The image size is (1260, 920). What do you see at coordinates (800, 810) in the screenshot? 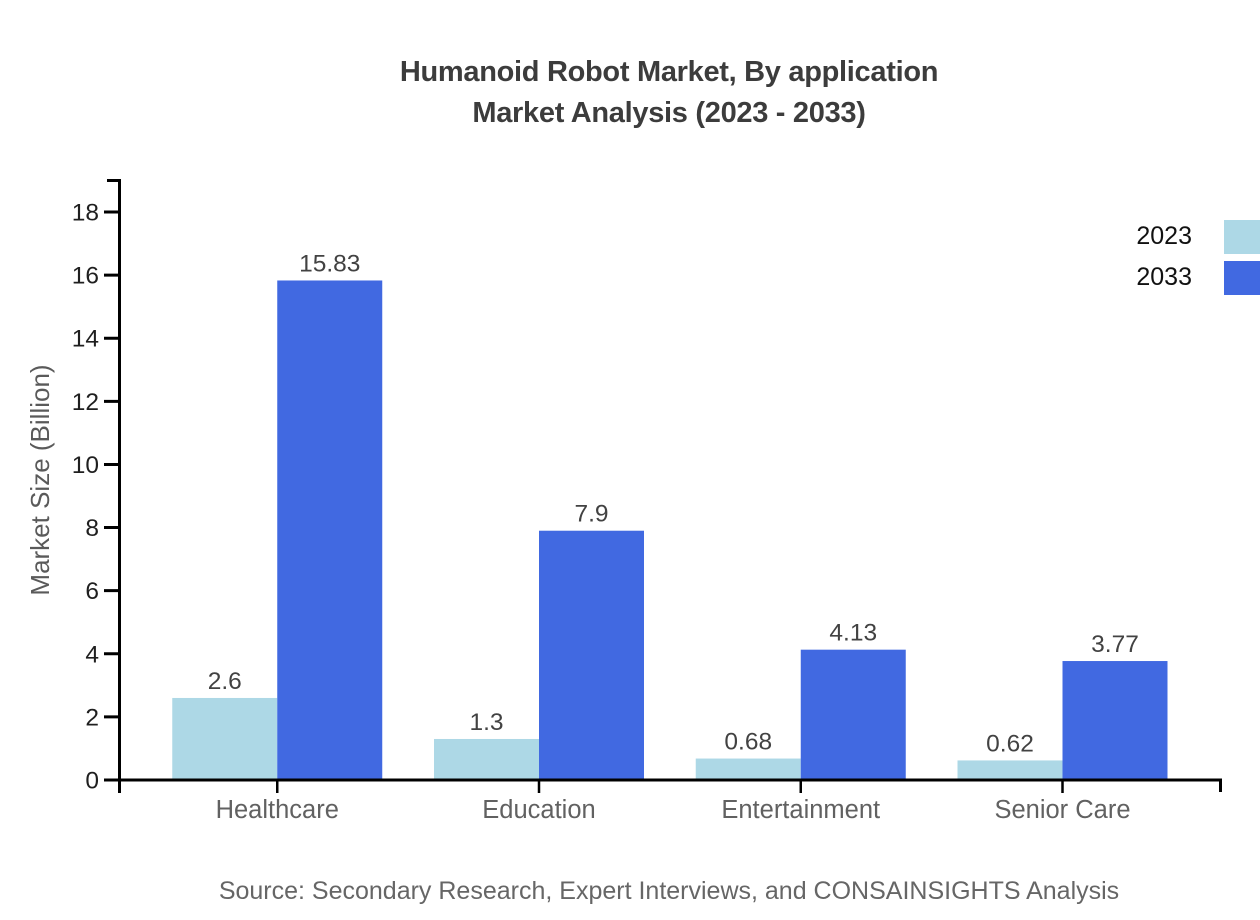
I see `x-category-label-entertainment: Entertainment` at bounding box center [800, 810].